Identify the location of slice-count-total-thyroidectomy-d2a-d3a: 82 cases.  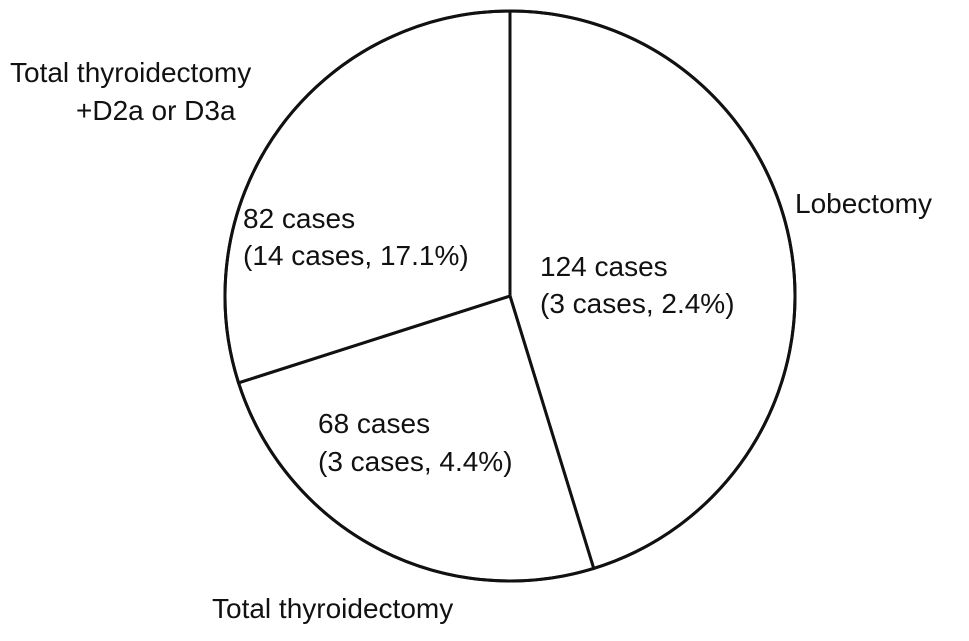
(299, 218).